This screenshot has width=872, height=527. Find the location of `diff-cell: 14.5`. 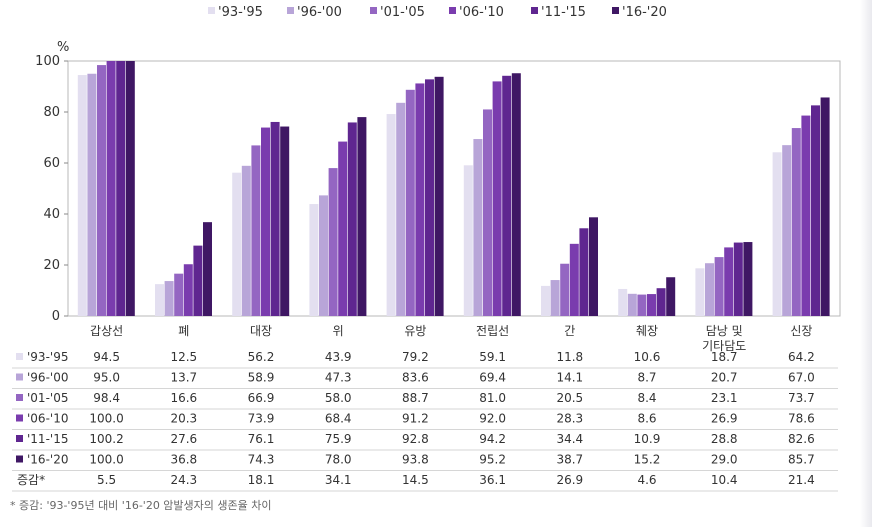

diff-cell: 14.5 is located at coordinates (415, 480).